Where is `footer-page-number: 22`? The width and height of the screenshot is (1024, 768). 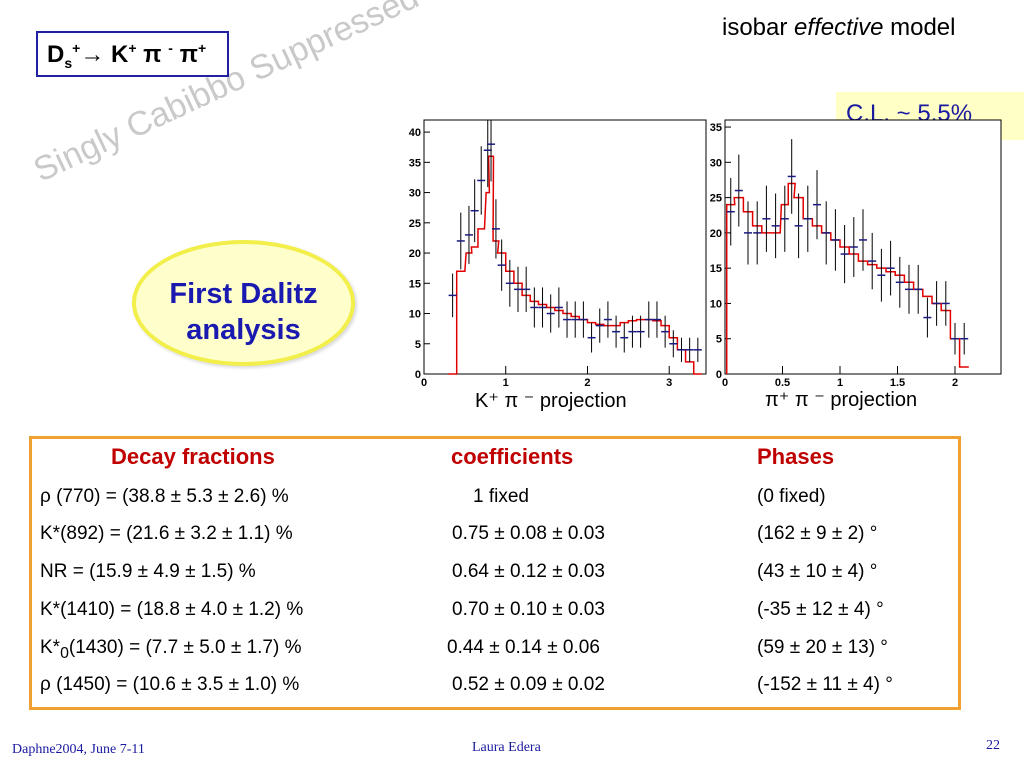
footer-page-number: 22 is located at coordinates (993, 745).